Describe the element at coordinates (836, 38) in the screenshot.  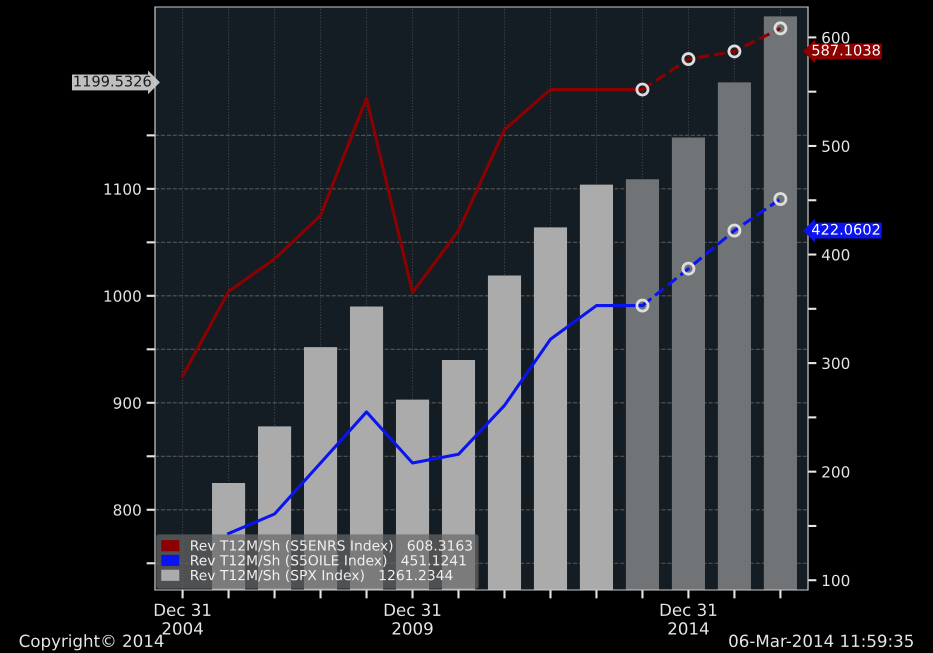
I see `y2-tick-label: 600` at that location.